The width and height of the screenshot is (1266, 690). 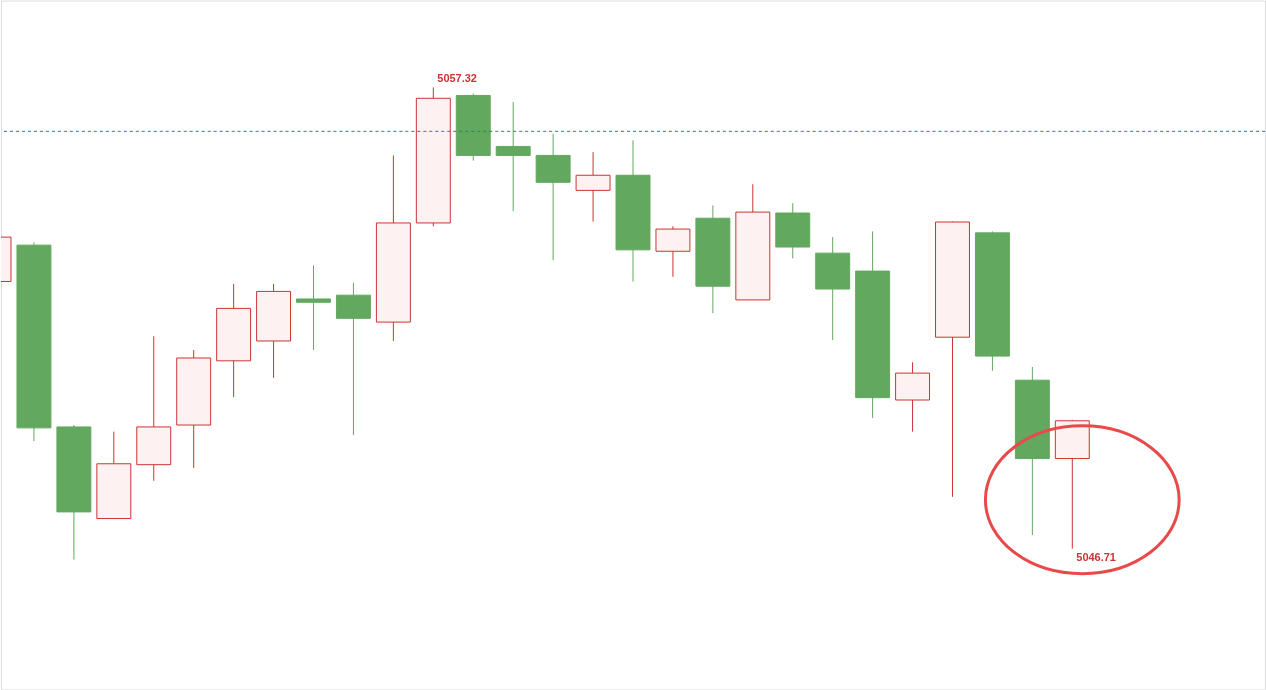 What do you see at coordinates (457, 78) in the screenshot?
I see `text: 5057.32` at bounding box center [457, 78].